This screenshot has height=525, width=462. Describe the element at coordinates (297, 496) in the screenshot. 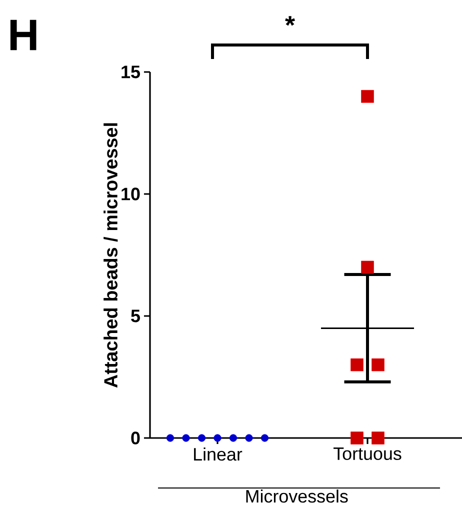

I see `x-axis-title: Microvessels` at that location.